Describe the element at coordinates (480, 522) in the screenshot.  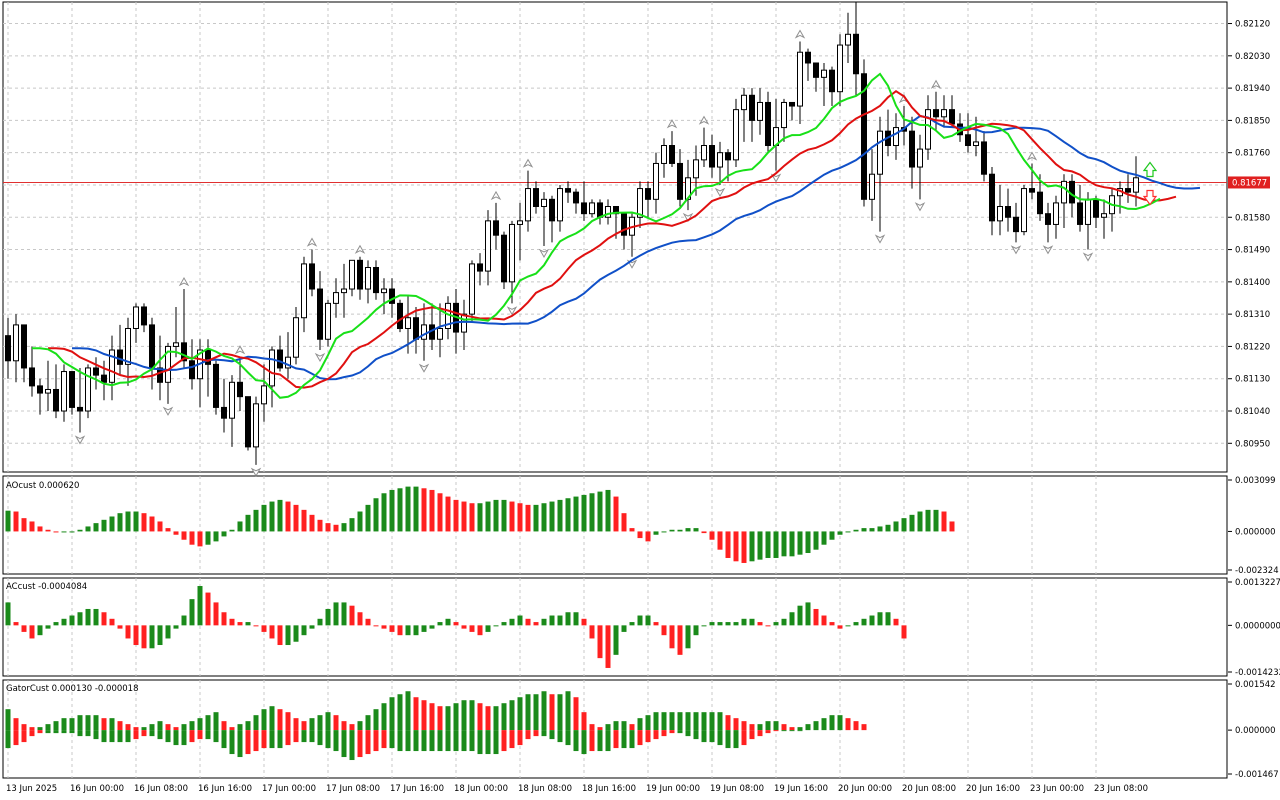
I see `ao-indicator-panel: AOcust 0.000620` at that location.